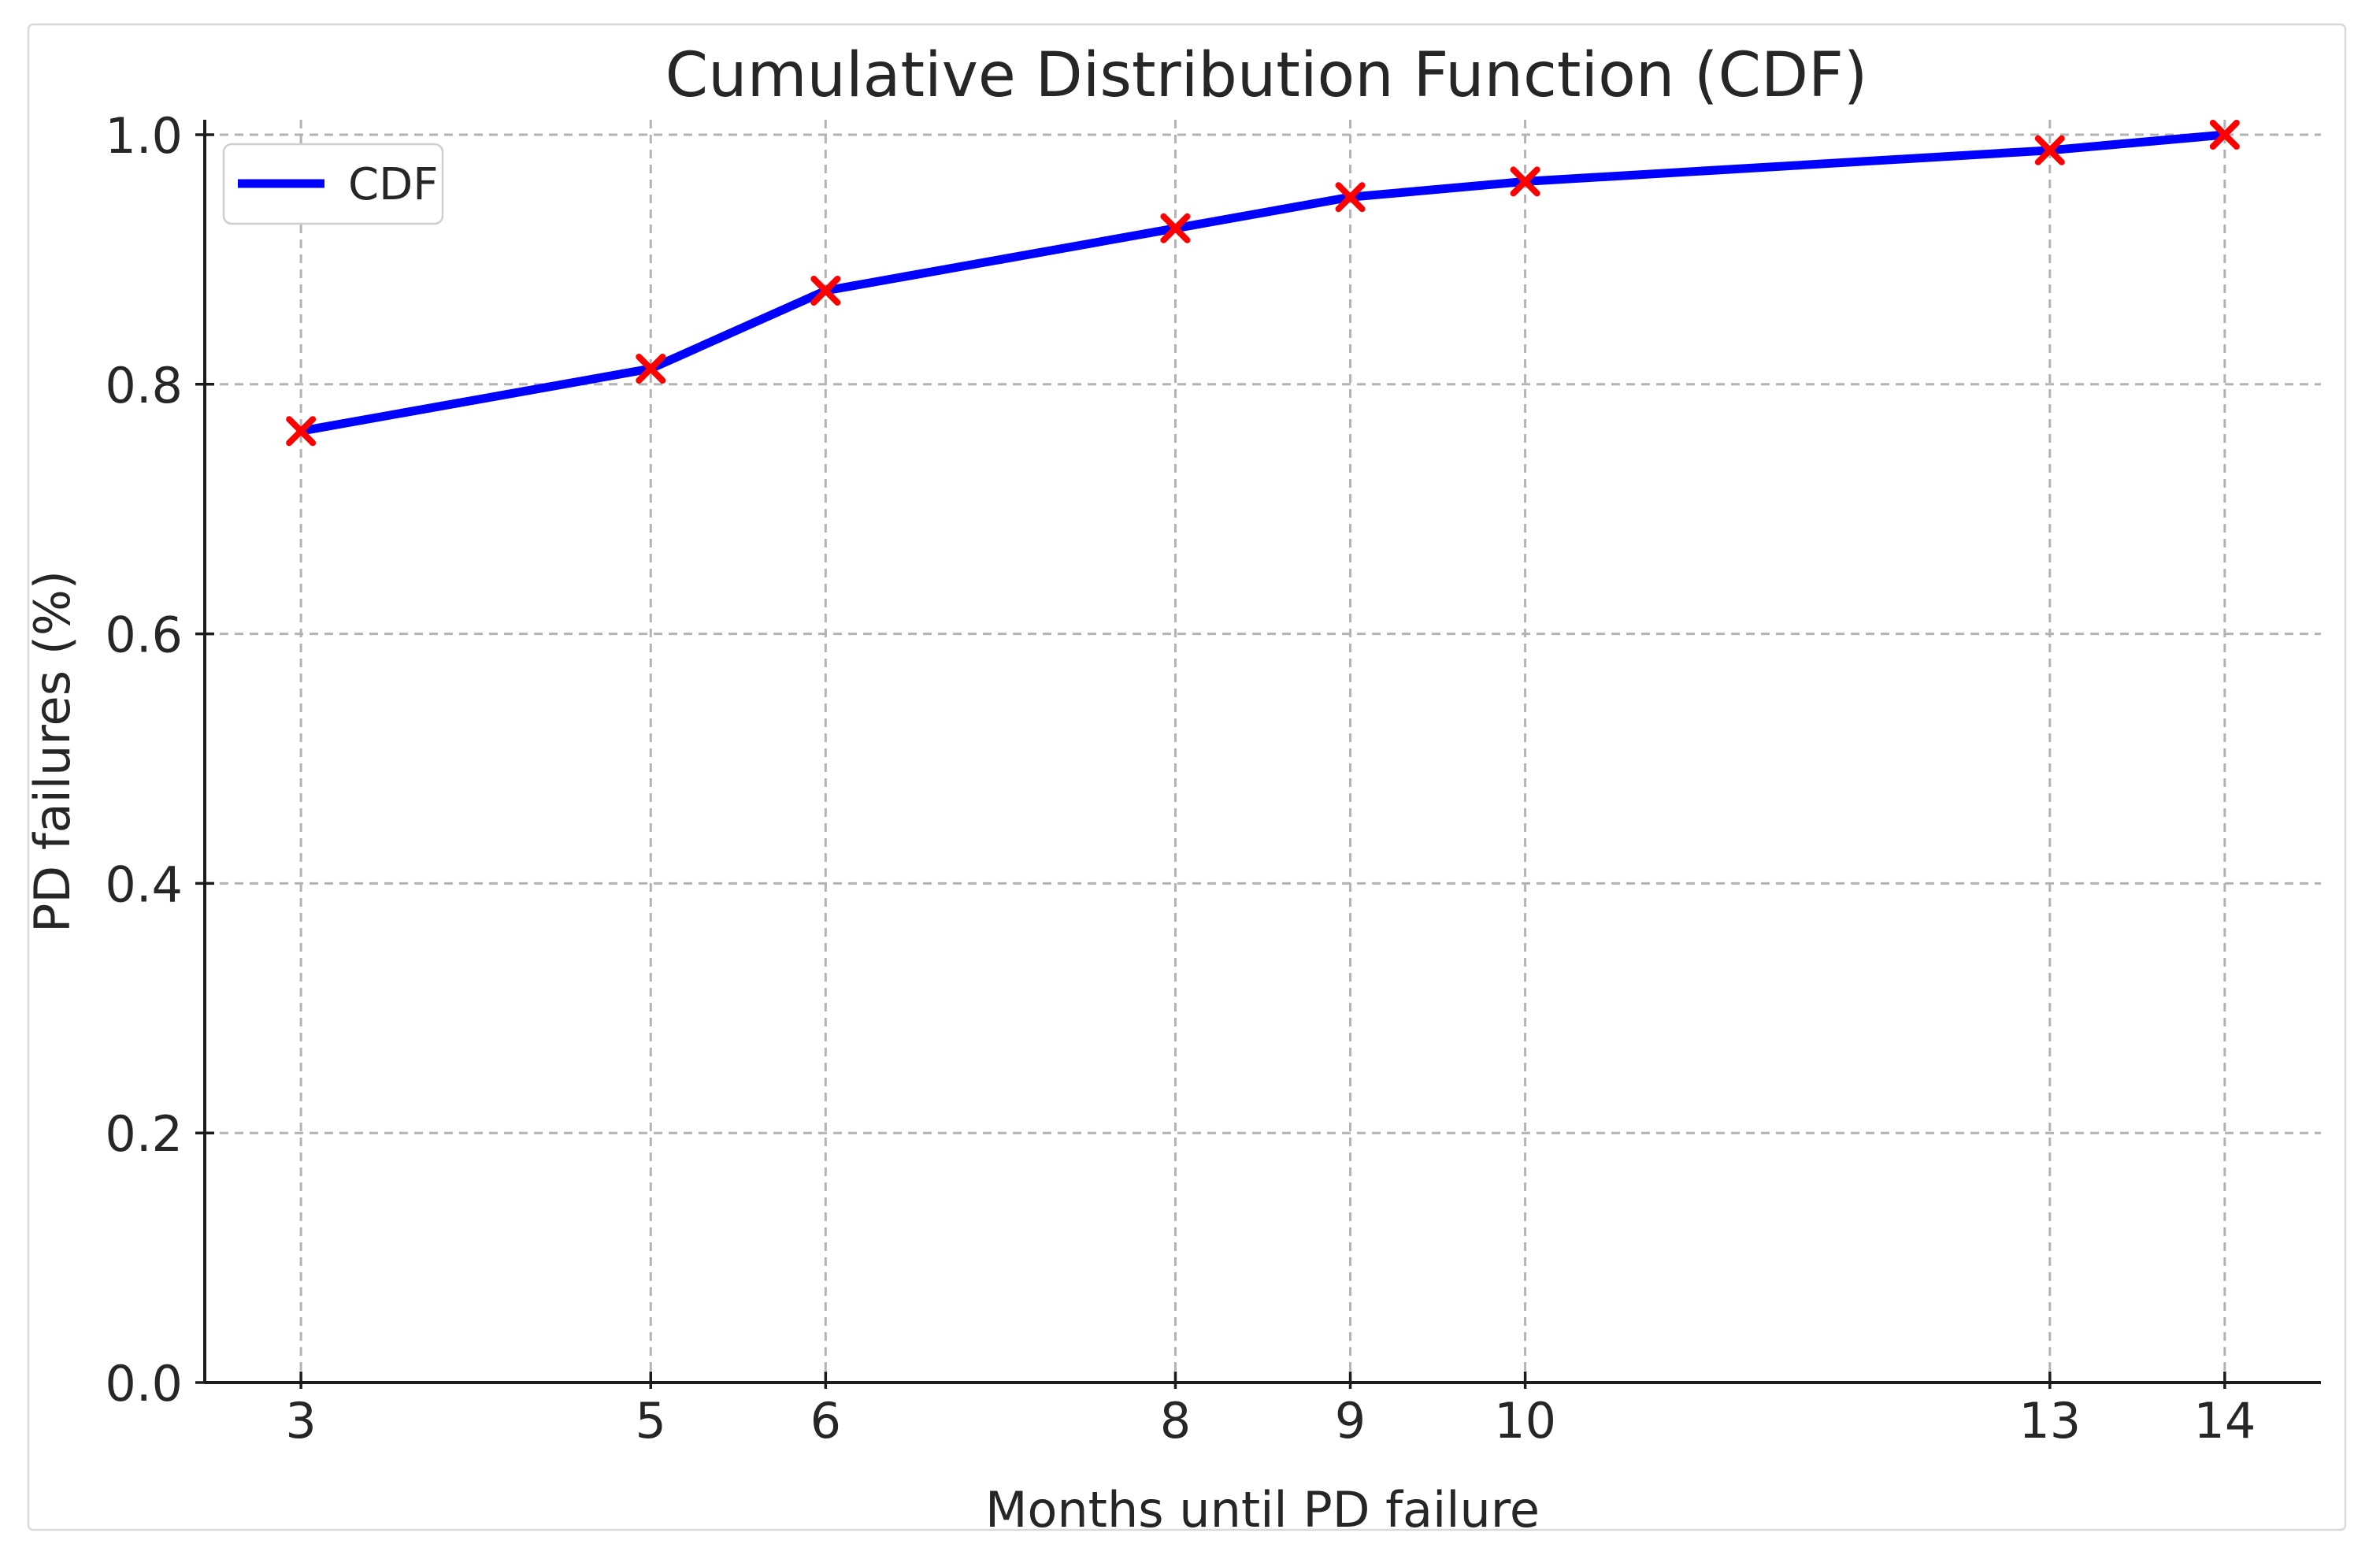 The width and height of the screenshot is (2380, 1559). What do you see at coordinates (2224, 1421) in the screenshot?
I see `x-tick-label: 14` at bounding box center [2224, 1421].